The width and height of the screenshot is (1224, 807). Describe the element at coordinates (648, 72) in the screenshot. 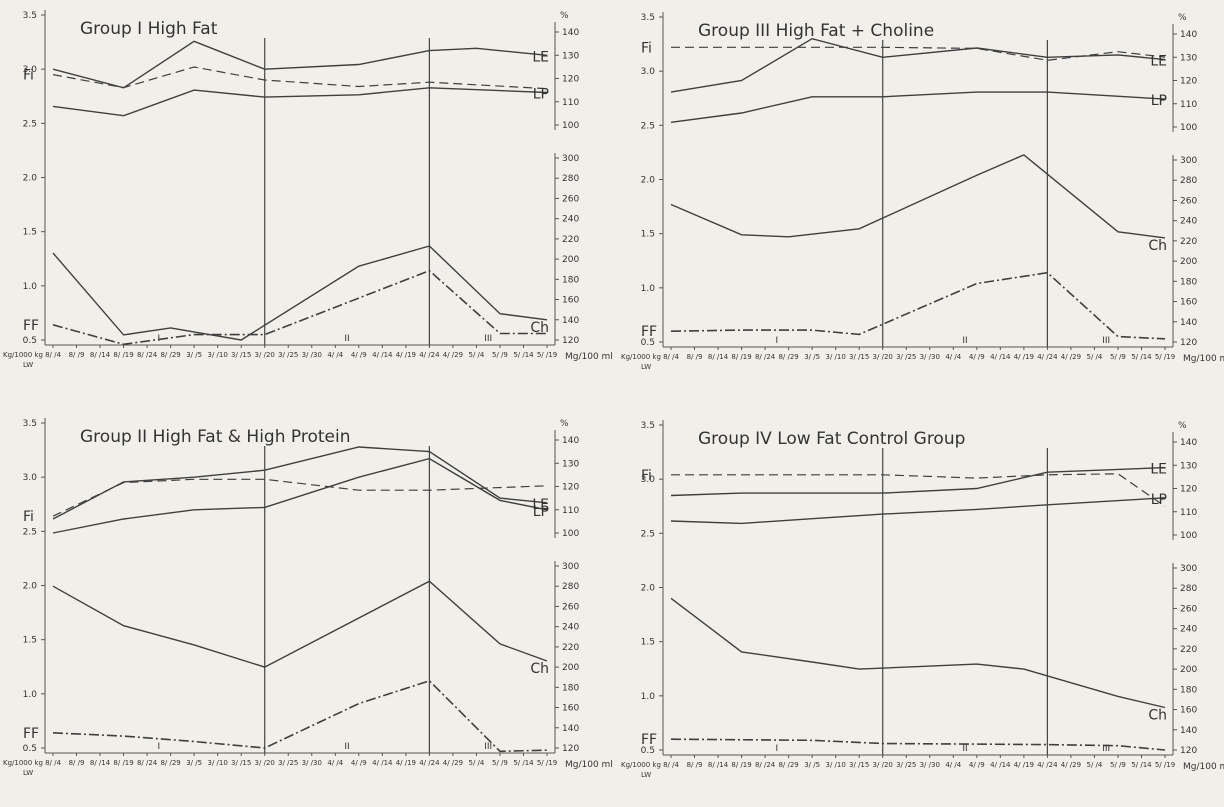

I see `left-tick-label: 3.0` at that location.